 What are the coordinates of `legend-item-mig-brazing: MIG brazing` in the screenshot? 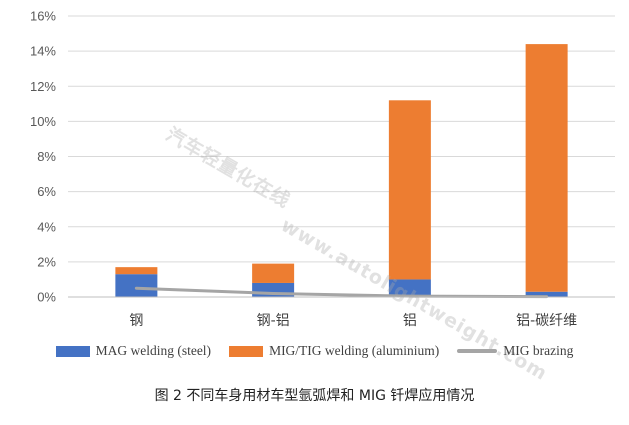 It's located at (515, 351).